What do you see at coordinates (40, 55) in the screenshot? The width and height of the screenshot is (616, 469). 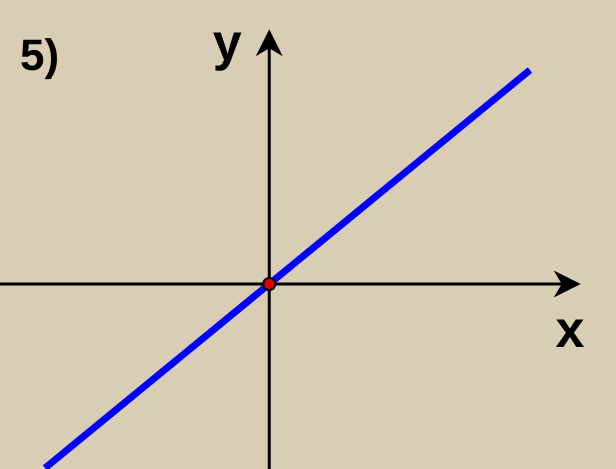 I see `chart-title: 5)` at bounding box center [40, 55].